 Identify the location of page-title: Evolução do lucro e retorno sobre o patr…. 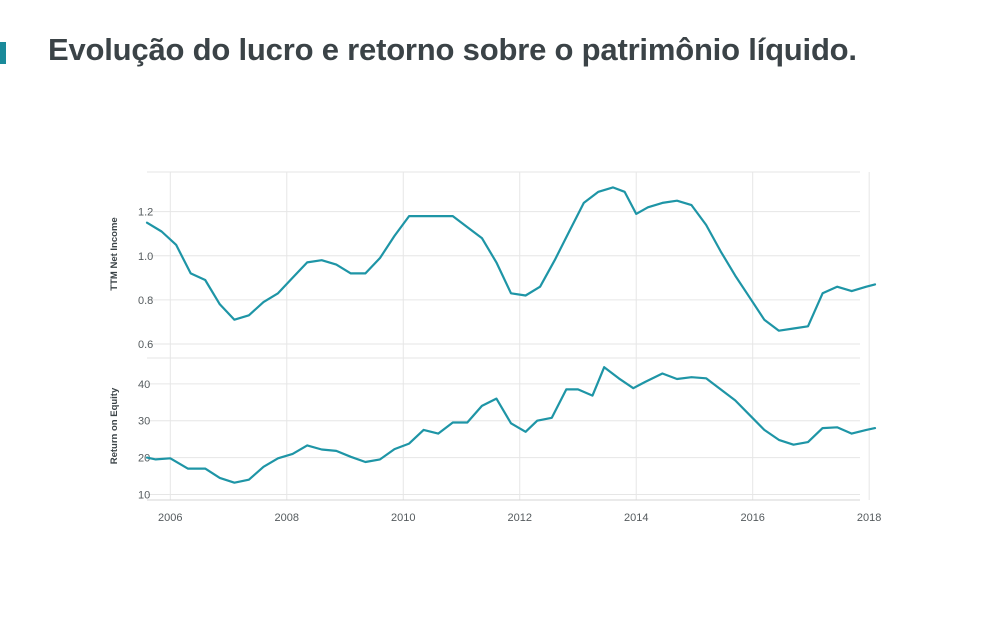
(452, 49).